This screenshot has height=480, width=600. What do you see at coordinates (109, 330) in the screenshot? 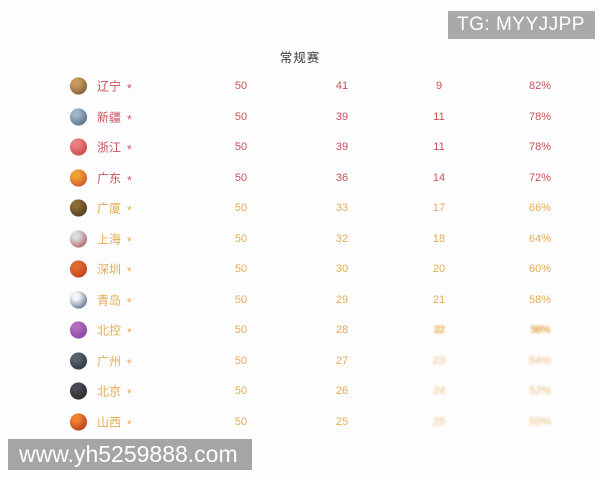
I see `team-name: 北控` at bounding box center [109, 330].